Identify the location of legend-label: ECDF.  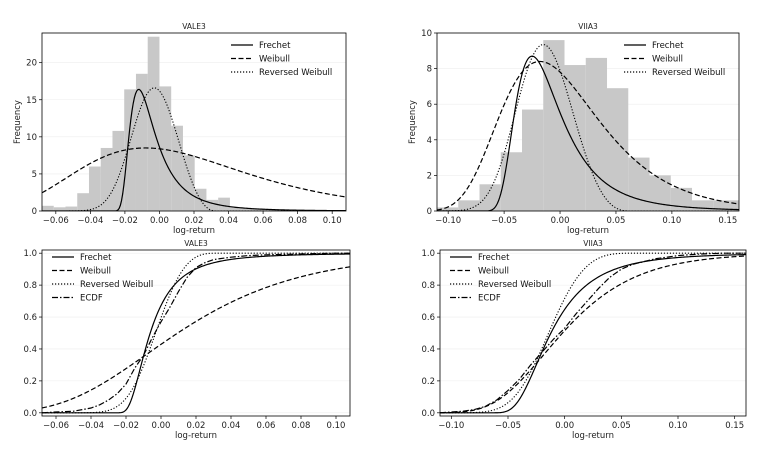
(489, 299).